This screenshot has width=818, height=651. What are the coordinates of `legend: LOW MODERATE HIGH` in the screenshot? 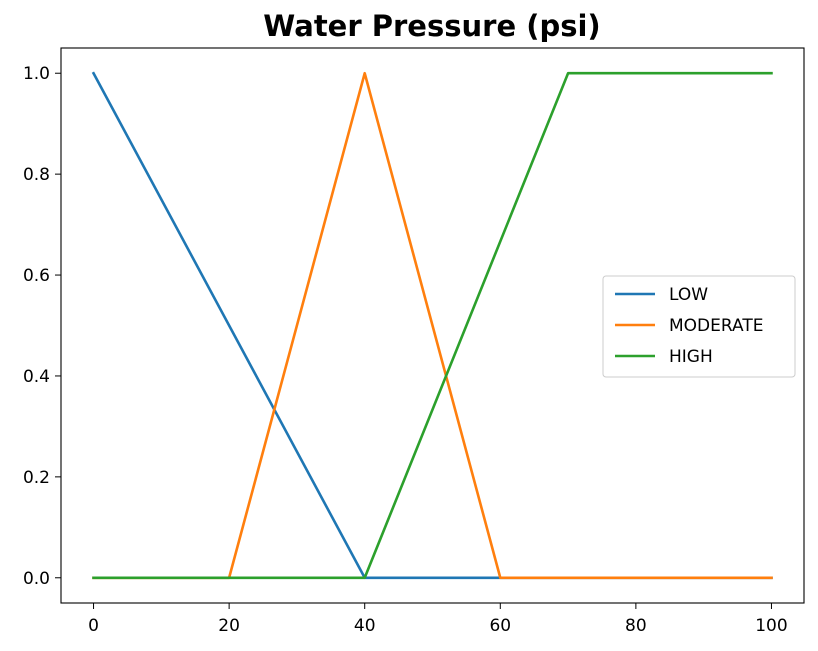 It's located at (699, 326).